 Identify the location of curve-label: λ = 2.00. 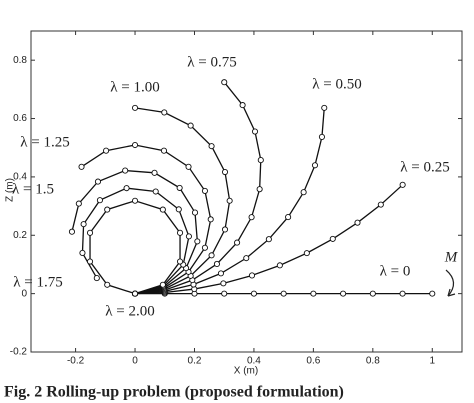
(129, 311).